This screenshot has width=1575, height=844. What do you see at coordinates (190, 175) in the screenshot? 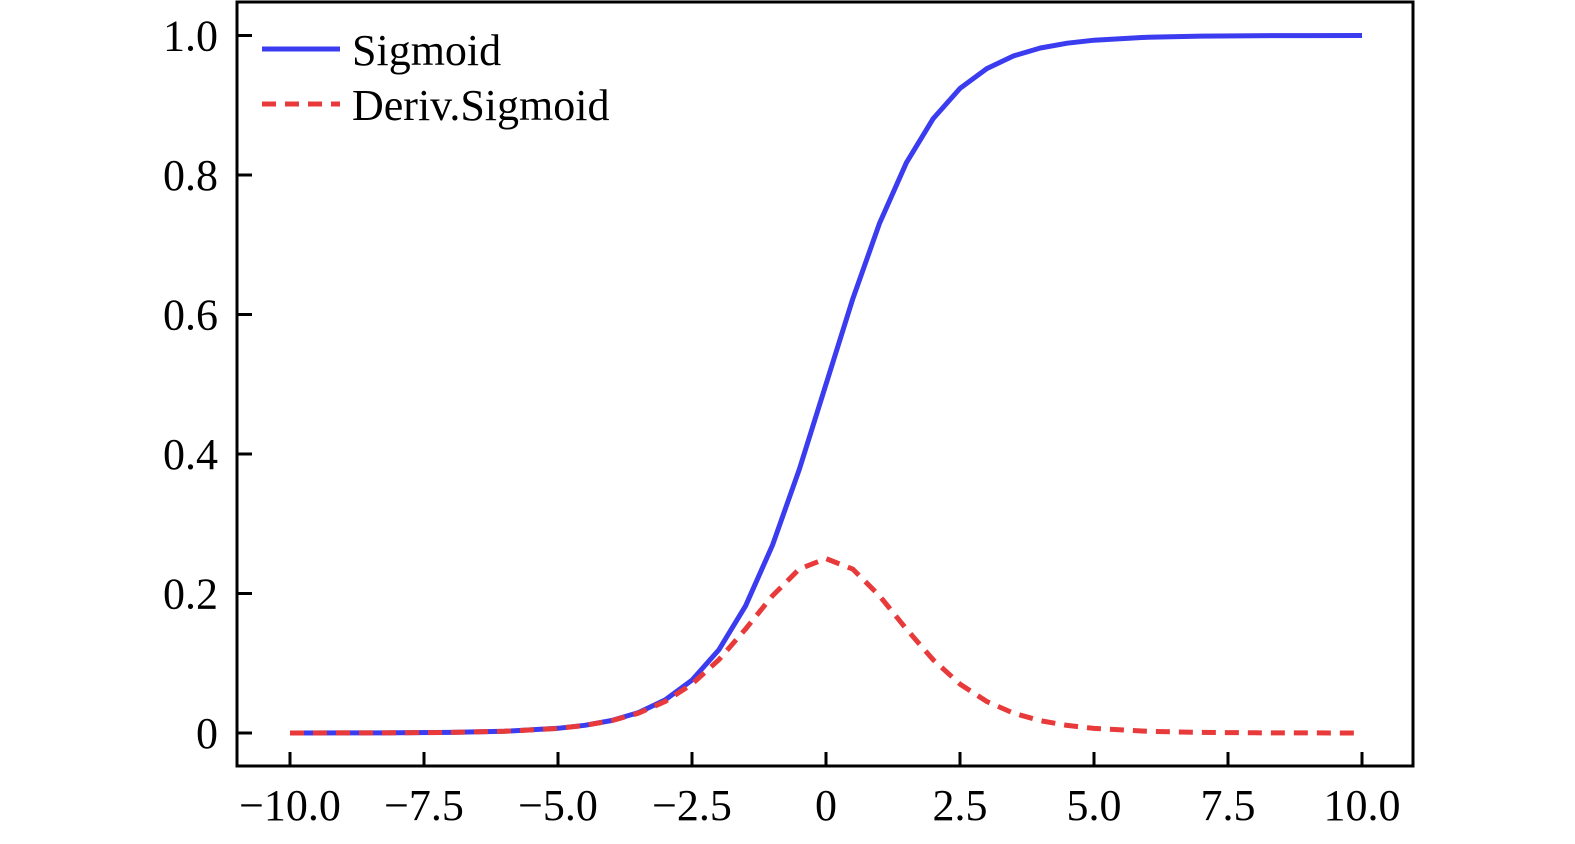
I see `y-tick-label: 0.8` at bounding box center [190, 175].